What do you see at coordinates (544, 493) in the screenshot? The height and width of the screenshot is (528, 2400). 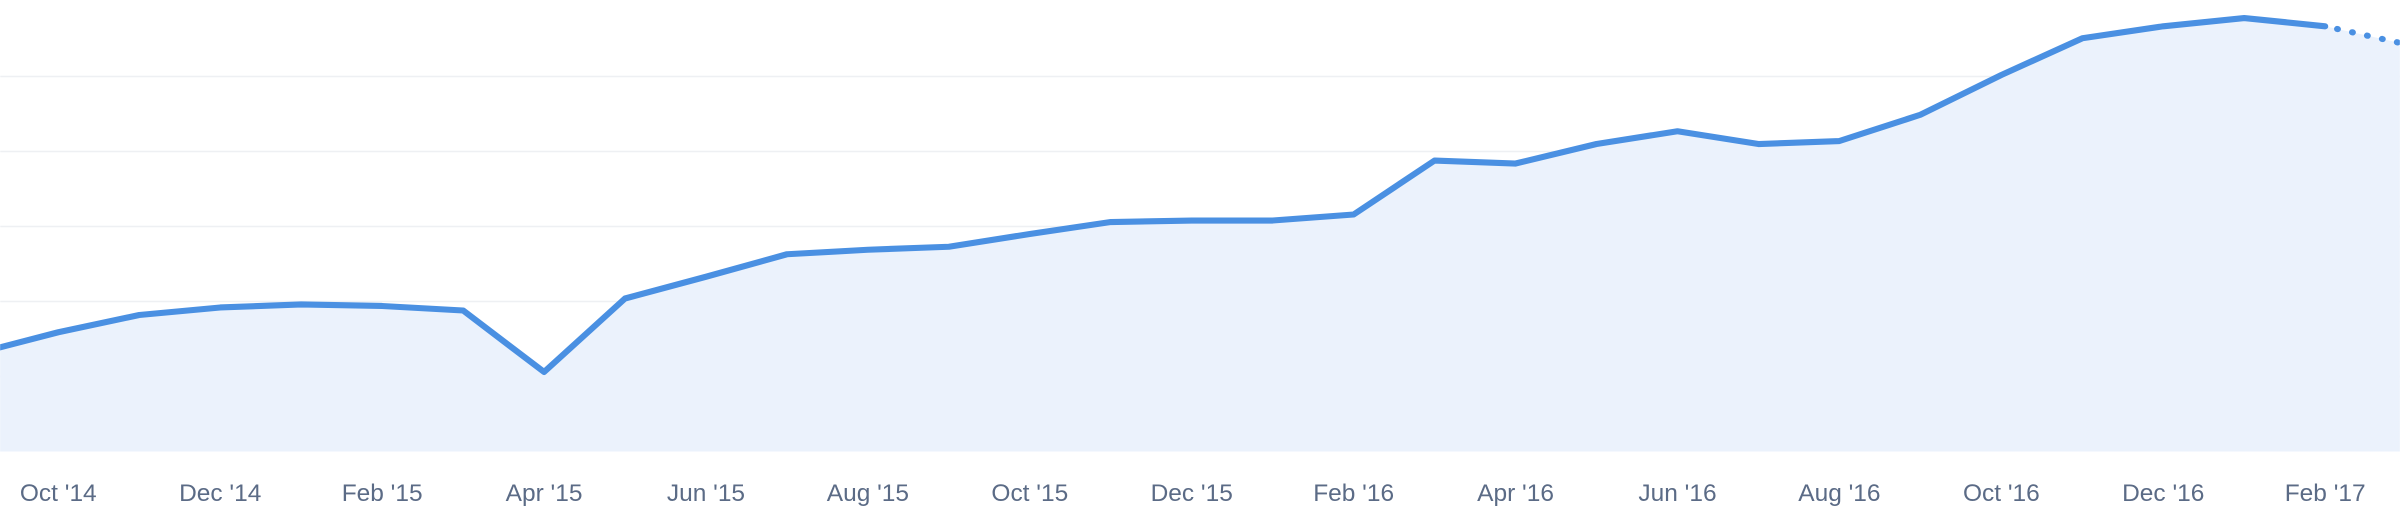 I see `x-tick-label: Apr '15` at bounding box center [544, 493].